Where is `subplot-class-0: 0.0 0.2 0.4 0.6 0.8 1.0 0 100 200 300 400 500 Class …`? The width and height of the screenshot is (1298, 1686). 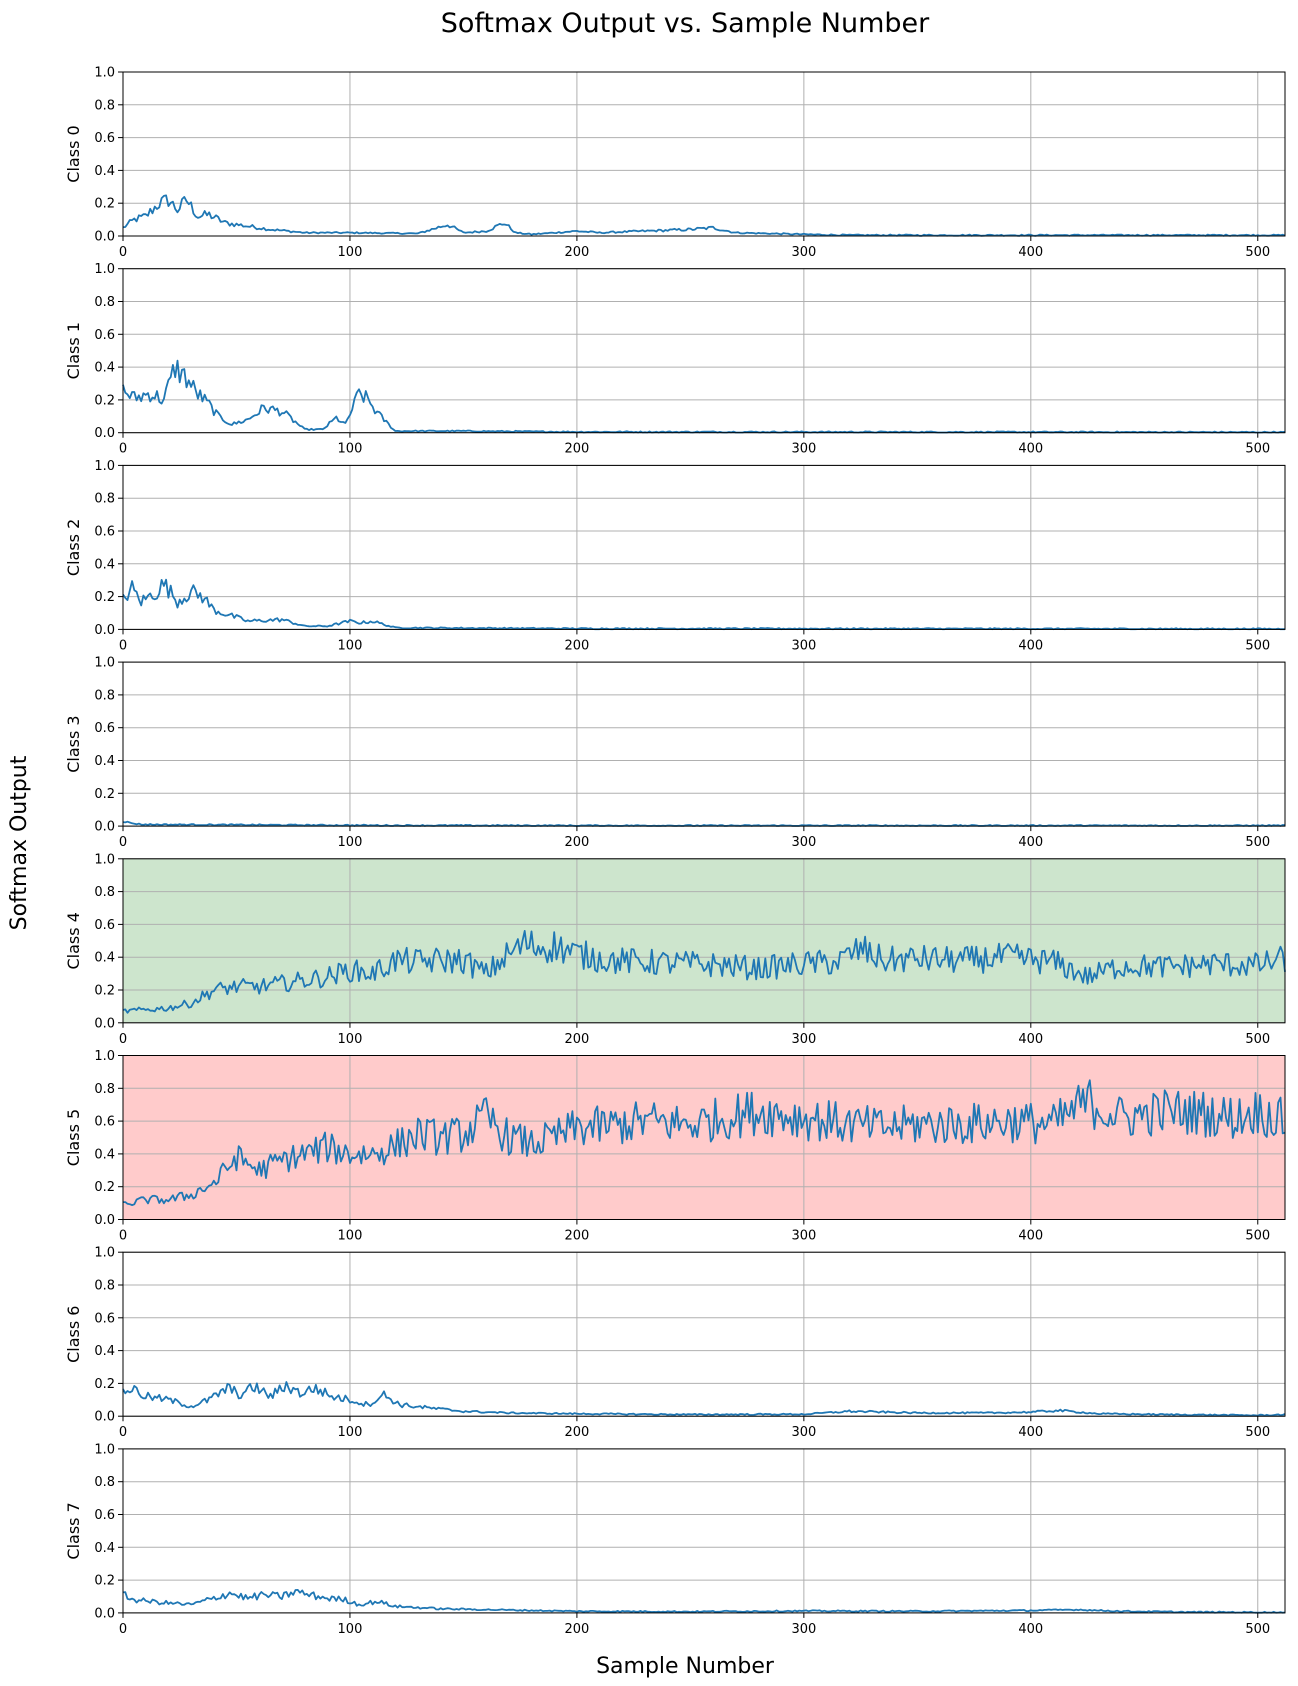
subplot-class-0: 0.0 0.2 0.4 0.6 0.8 1.0 0 100 200 300 400 500 Class … is located at coordinates (675, 163).